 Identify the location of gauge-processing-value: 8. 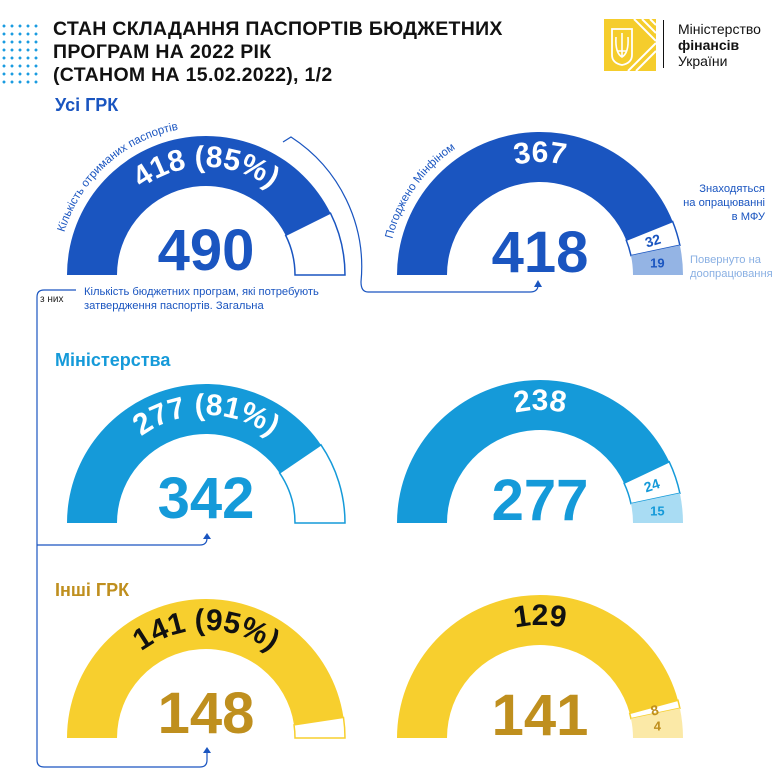
(655, 709).